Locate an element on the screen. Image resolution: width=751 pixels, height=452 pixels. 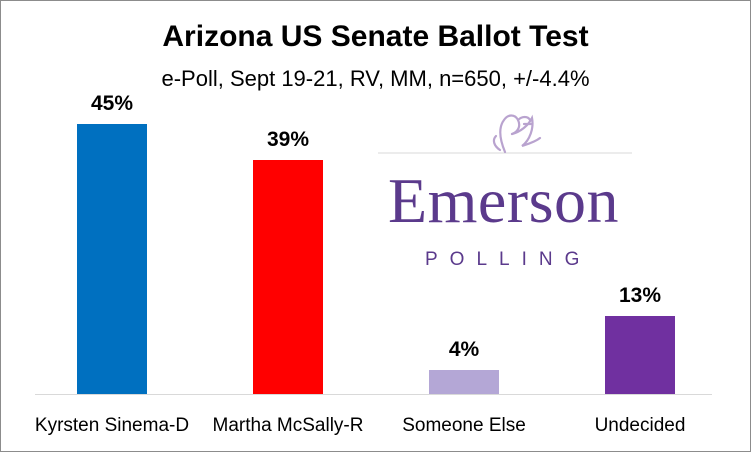
category-label-1: Martha McSally-R is located at coordinates (288, 425).